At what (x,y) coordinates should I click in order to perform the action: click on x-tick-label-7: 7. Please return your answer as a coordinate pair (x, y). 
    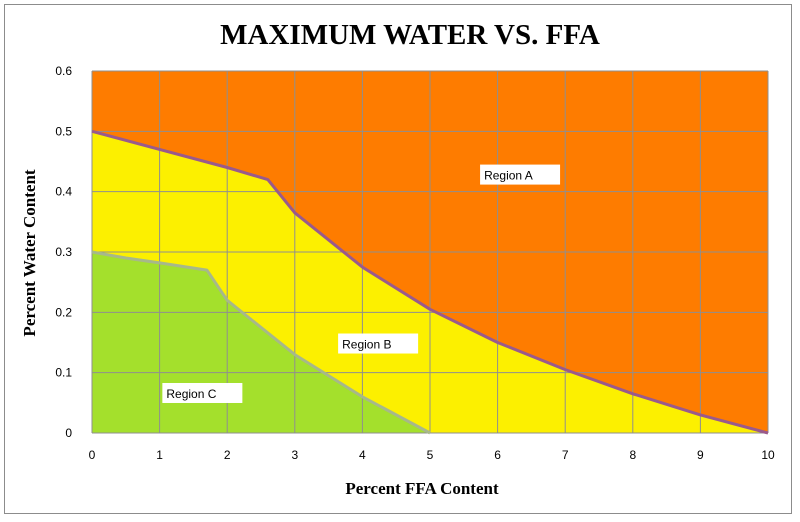
    Looking at the image, I should click on (565, 455).